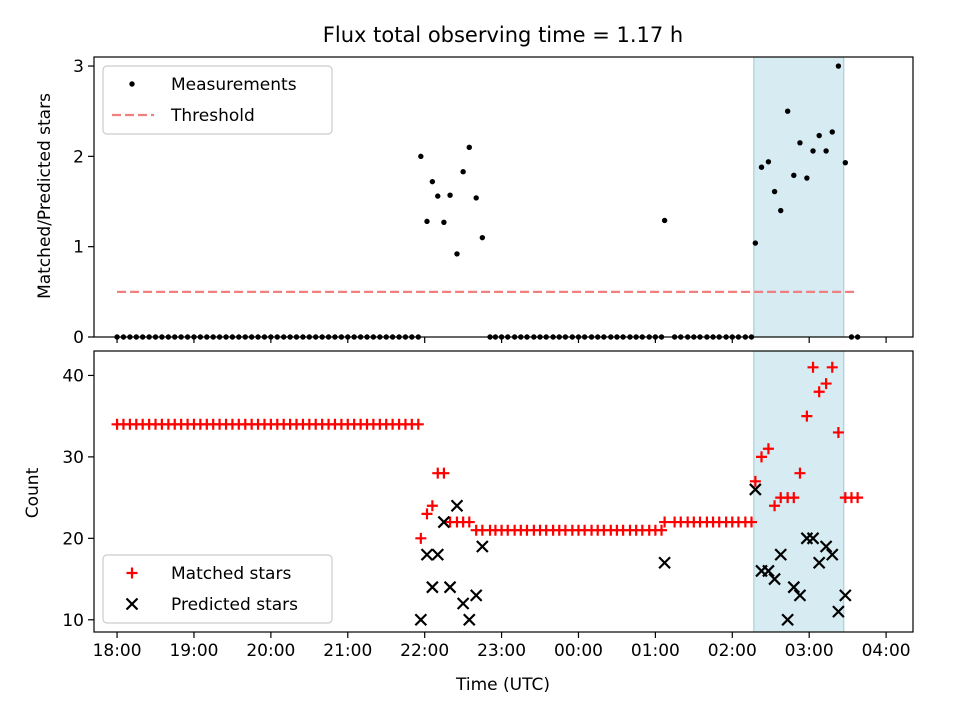 The width and height of the screenshot is (960, 720). I want to click on bottom-y-axis-label: Count, so click(33, 492).